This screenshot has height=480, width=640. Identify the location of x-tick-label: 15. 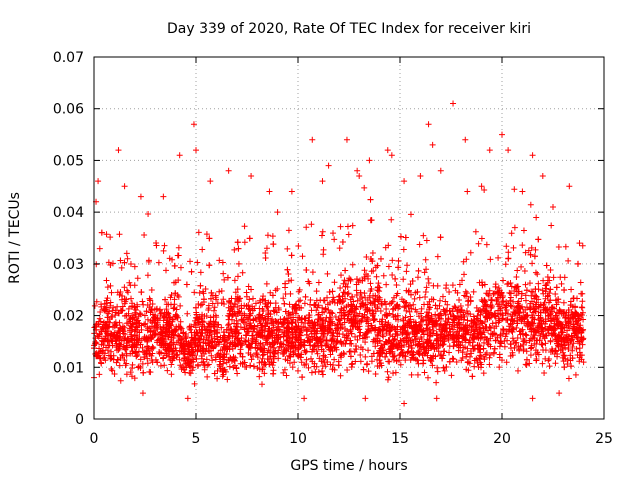
(400, 439).